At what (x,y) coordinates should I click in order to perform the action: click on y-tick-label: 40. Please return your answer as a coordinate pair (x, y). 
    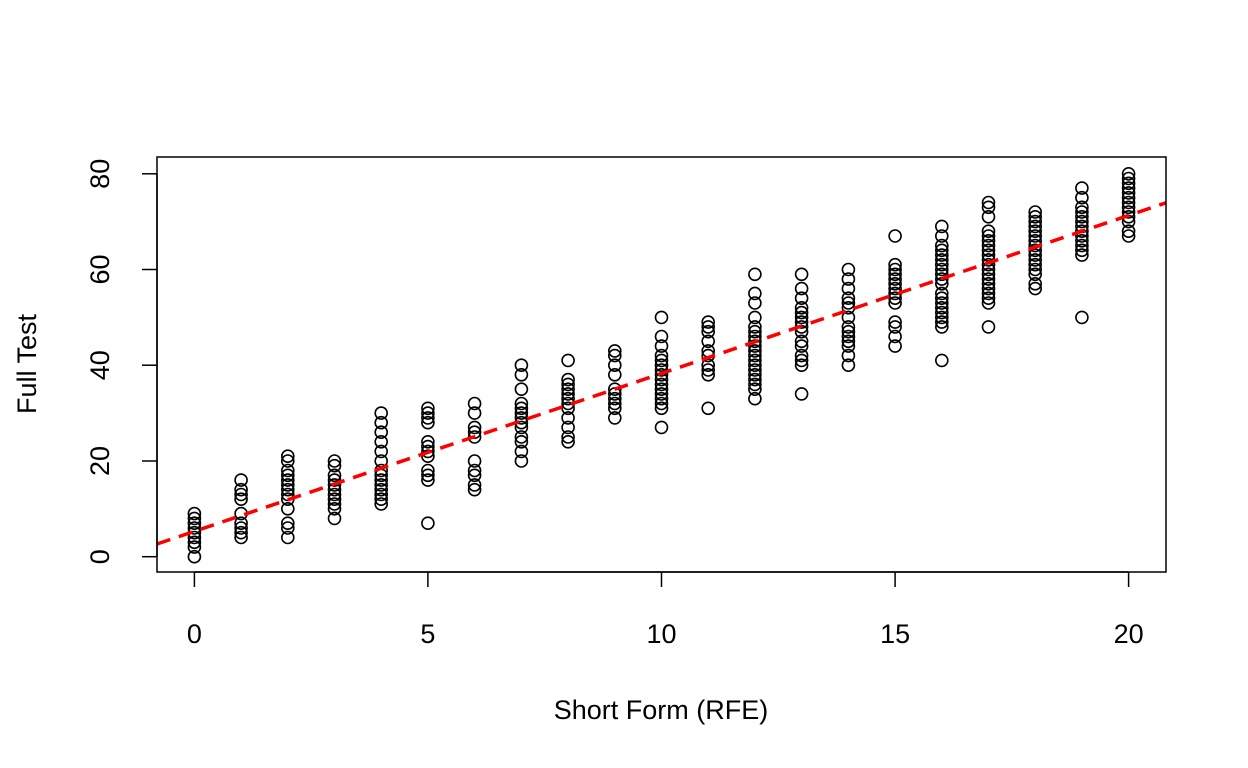
    Looking at the image, I should click on (100, 365).